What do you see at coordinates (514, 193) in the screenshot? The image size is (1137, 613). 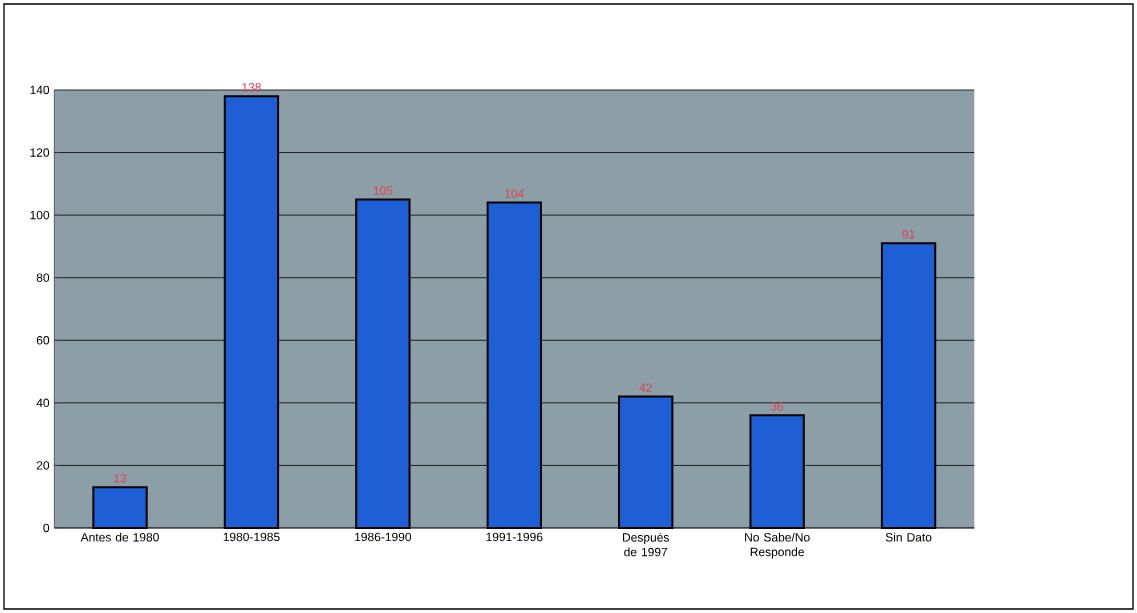 I see `data-label: 104` at bounding box center [514, 193].